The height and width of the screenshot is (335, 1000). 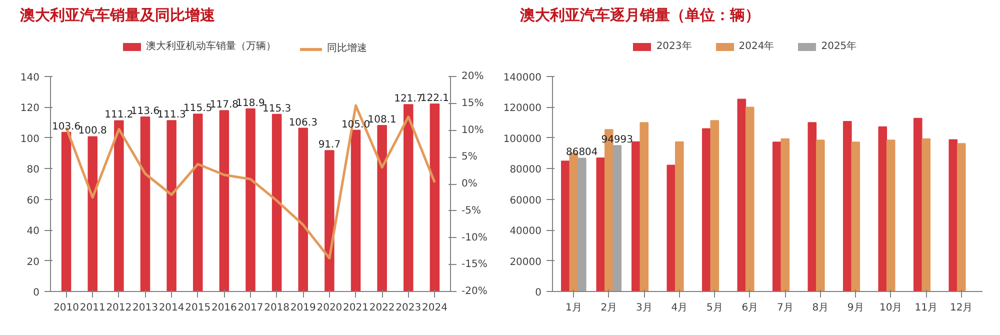 What do you see at coordinates (211, 47) in the screenshot?
I see `legend-label: 澳大利亚机动车销量（万辆）` at bounding box center [211, 47].